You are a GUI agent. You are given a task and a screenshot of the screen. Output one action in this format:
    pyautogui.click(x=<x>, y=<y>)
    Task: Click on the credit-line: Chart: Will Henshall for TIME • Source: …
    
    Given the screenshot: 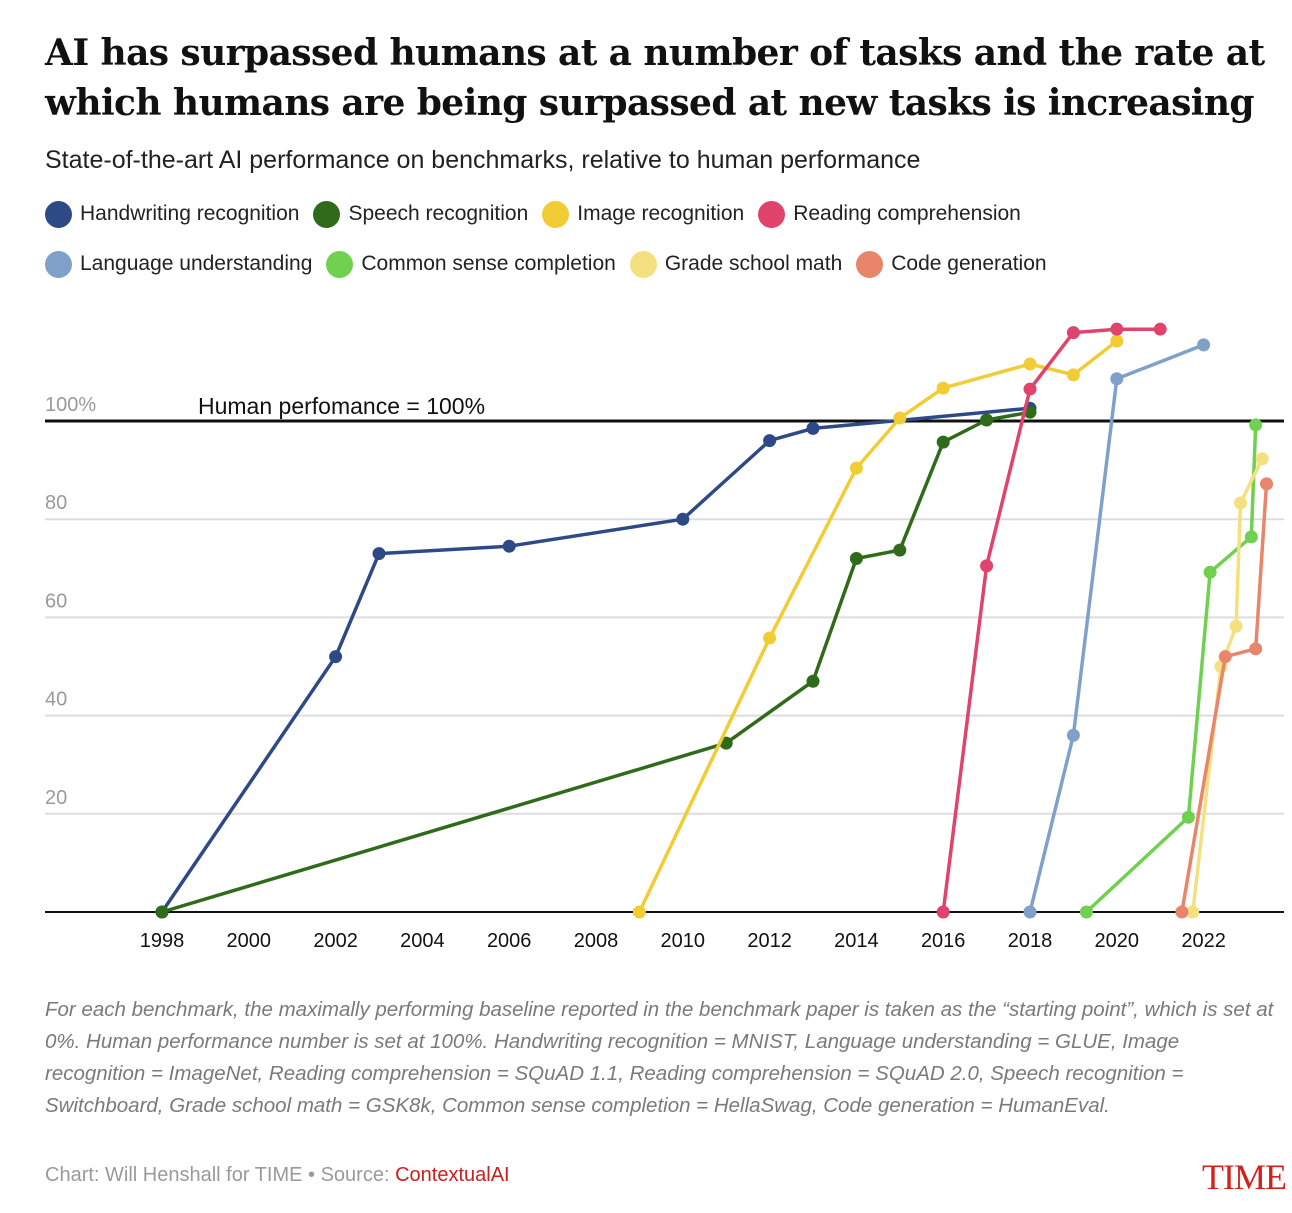 What is the action you would take?
    pyautogui.click(x=277, y=1175)
    